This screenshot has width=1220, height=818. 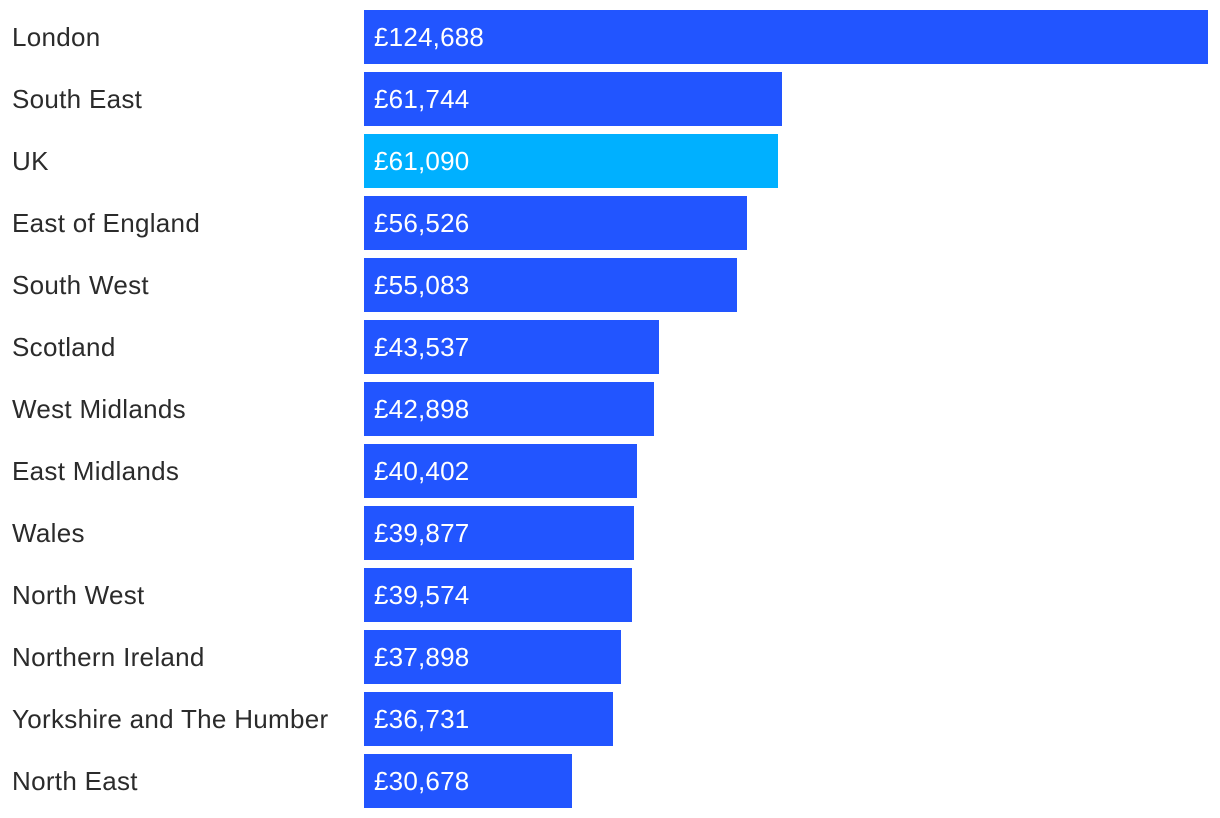 I want to click on bar-value-label: £39,574, so click(x=422, y=595).